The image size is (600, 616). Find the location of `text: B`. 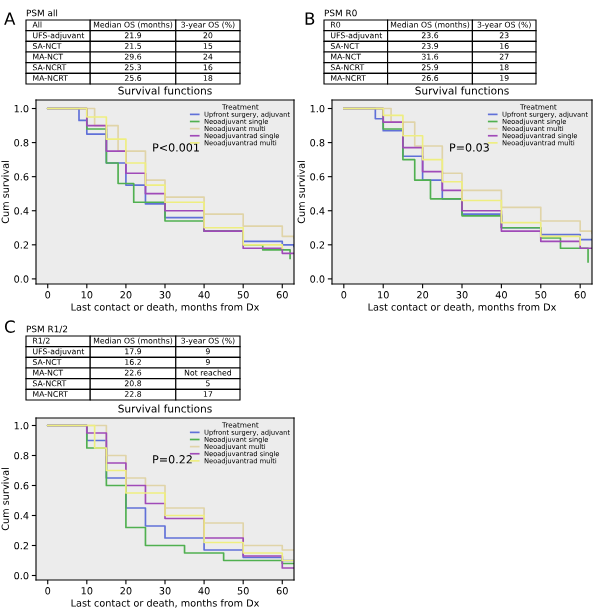

text: B is located at coordinates (310, 18).